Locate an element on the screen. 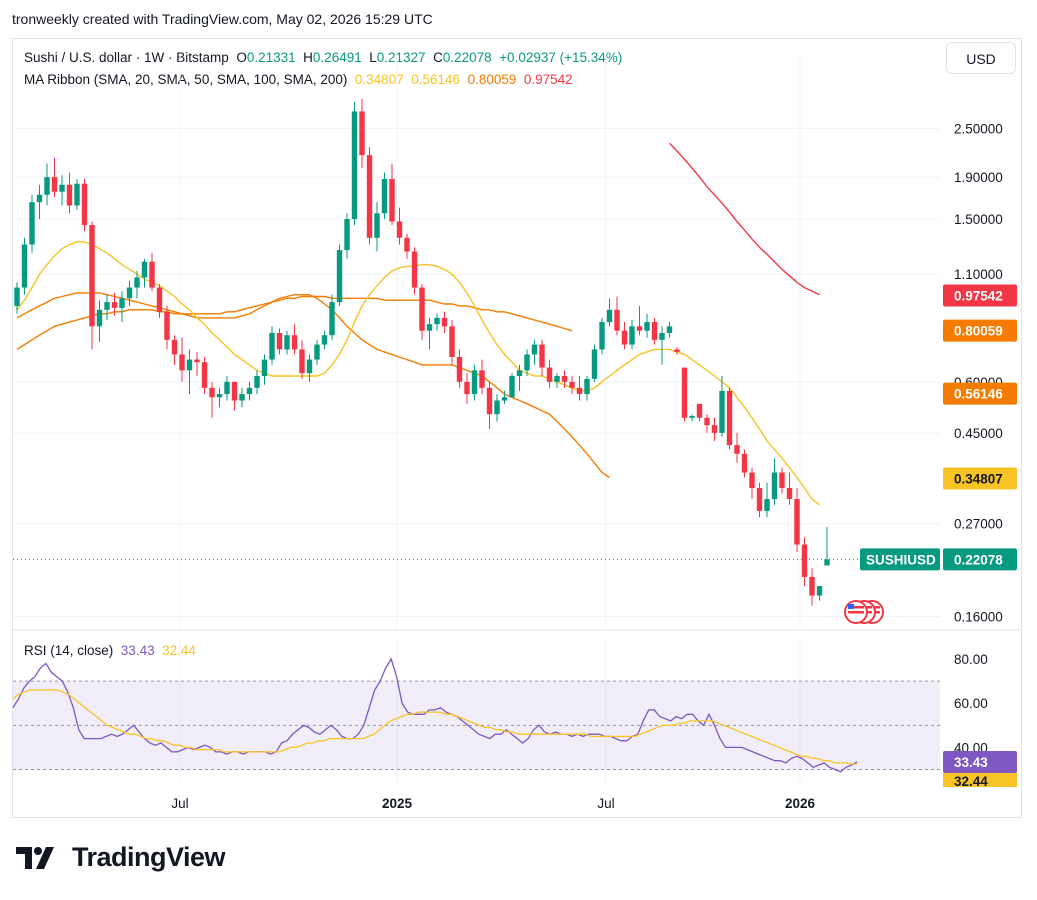 The height and width of the screenshot is (900, 1037). ma200-value: 0.97542 is located at coordinates (548, 79).